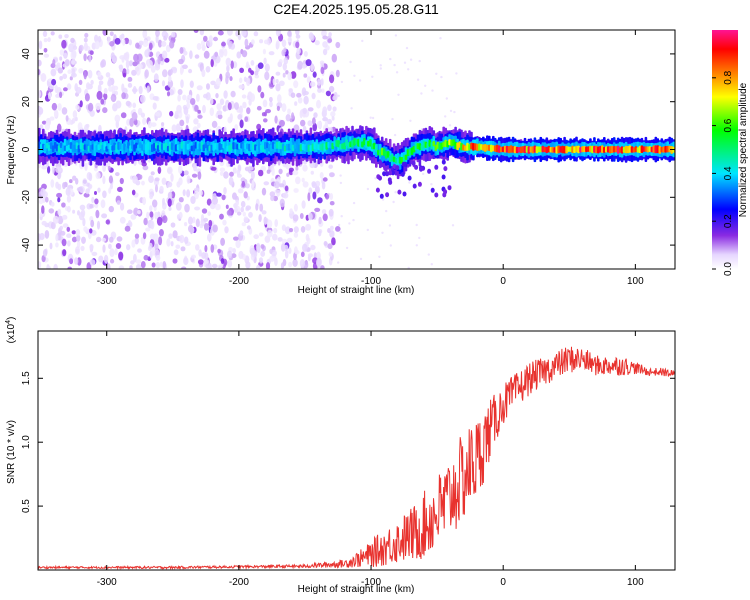 This screenshot has width=750, height=600. What do you see at coordinates (239, 582) in the screenshot?
I see `x-tick-label: -200` at bounding box center [239, 582].